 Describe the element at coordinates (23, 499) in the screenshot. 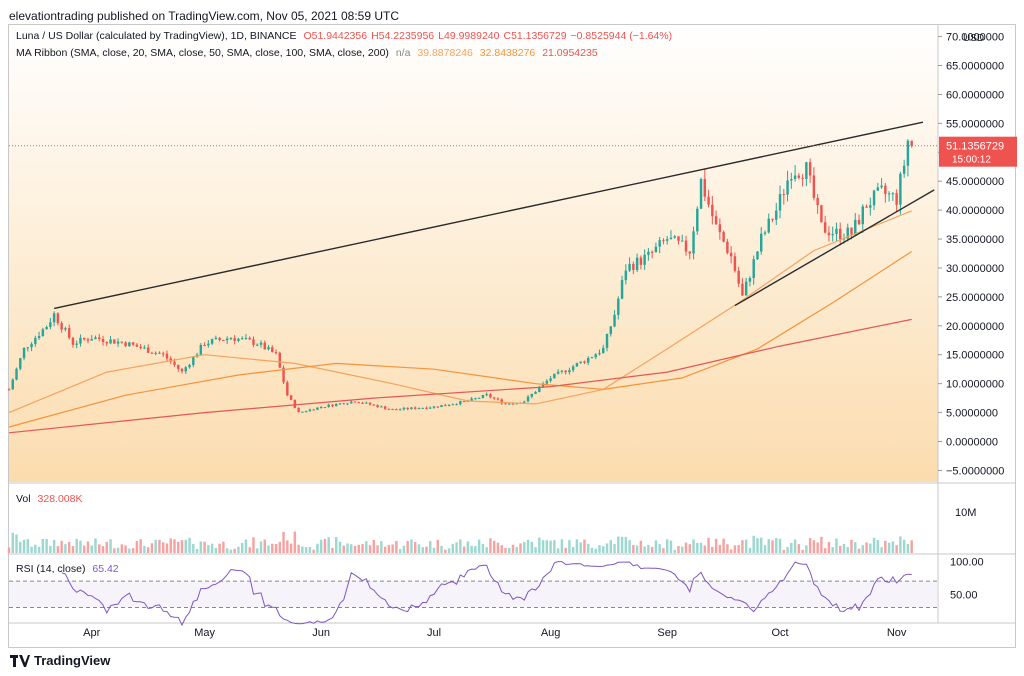

I see `vol-label: Vol` at that location.